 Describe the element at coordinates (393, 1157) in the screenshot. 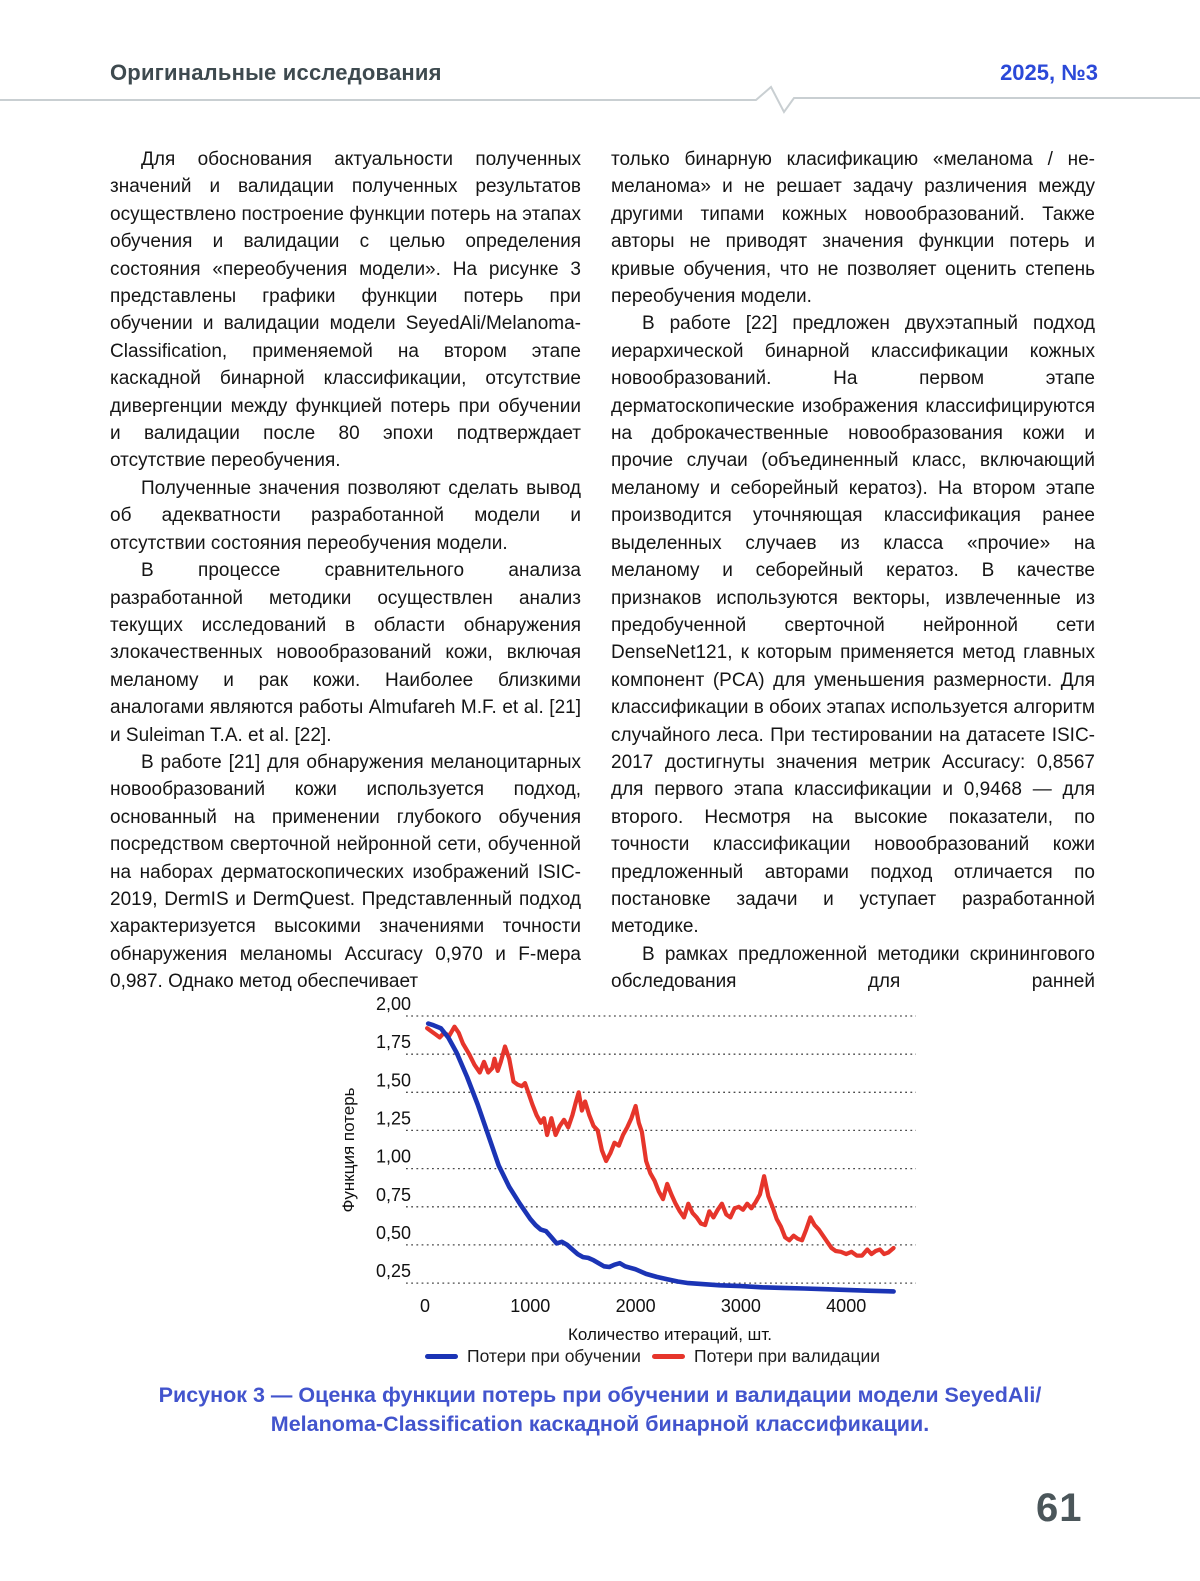

I see `svg-text: 1,00` at that location.